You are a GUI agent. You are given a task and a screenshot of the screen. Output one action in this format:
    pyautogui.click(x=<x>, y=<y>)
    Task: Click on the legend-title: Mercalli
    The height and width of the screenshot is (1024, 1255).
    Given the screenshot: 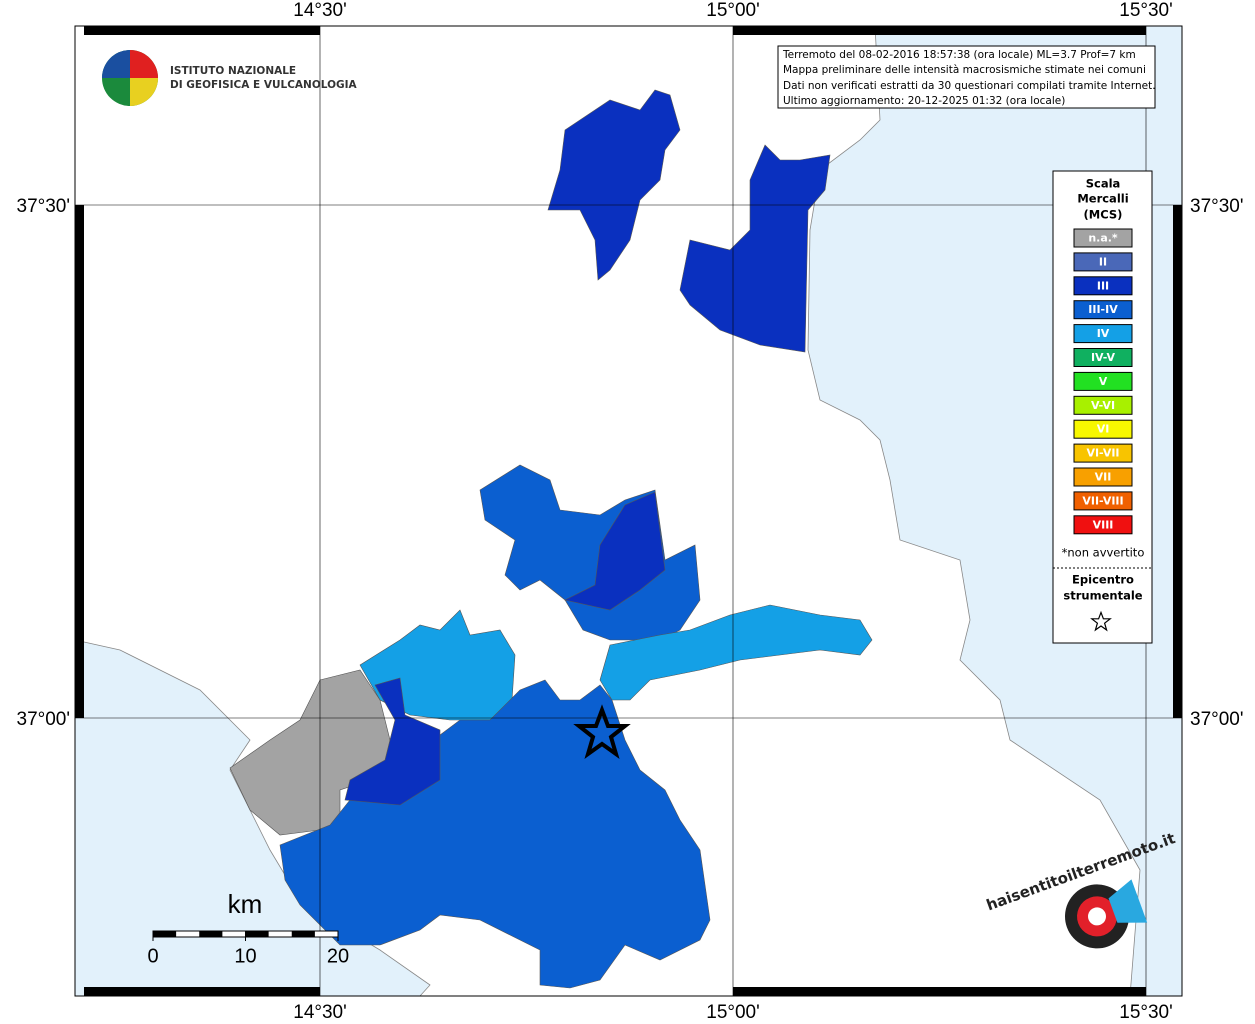 What is the action you would take?
    pyautogui.click(x=1102, y=199)
    